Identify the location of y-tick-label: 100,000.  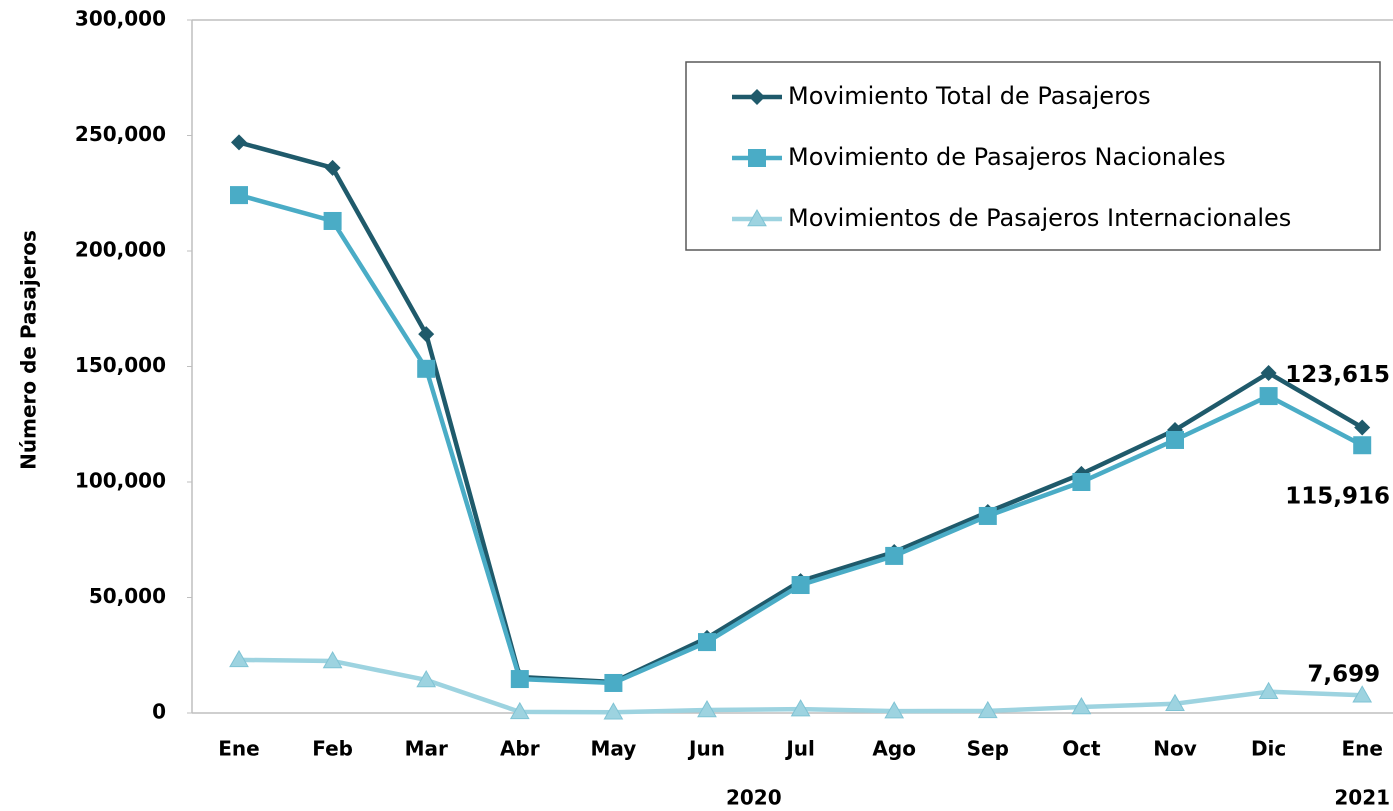
(120, 481).